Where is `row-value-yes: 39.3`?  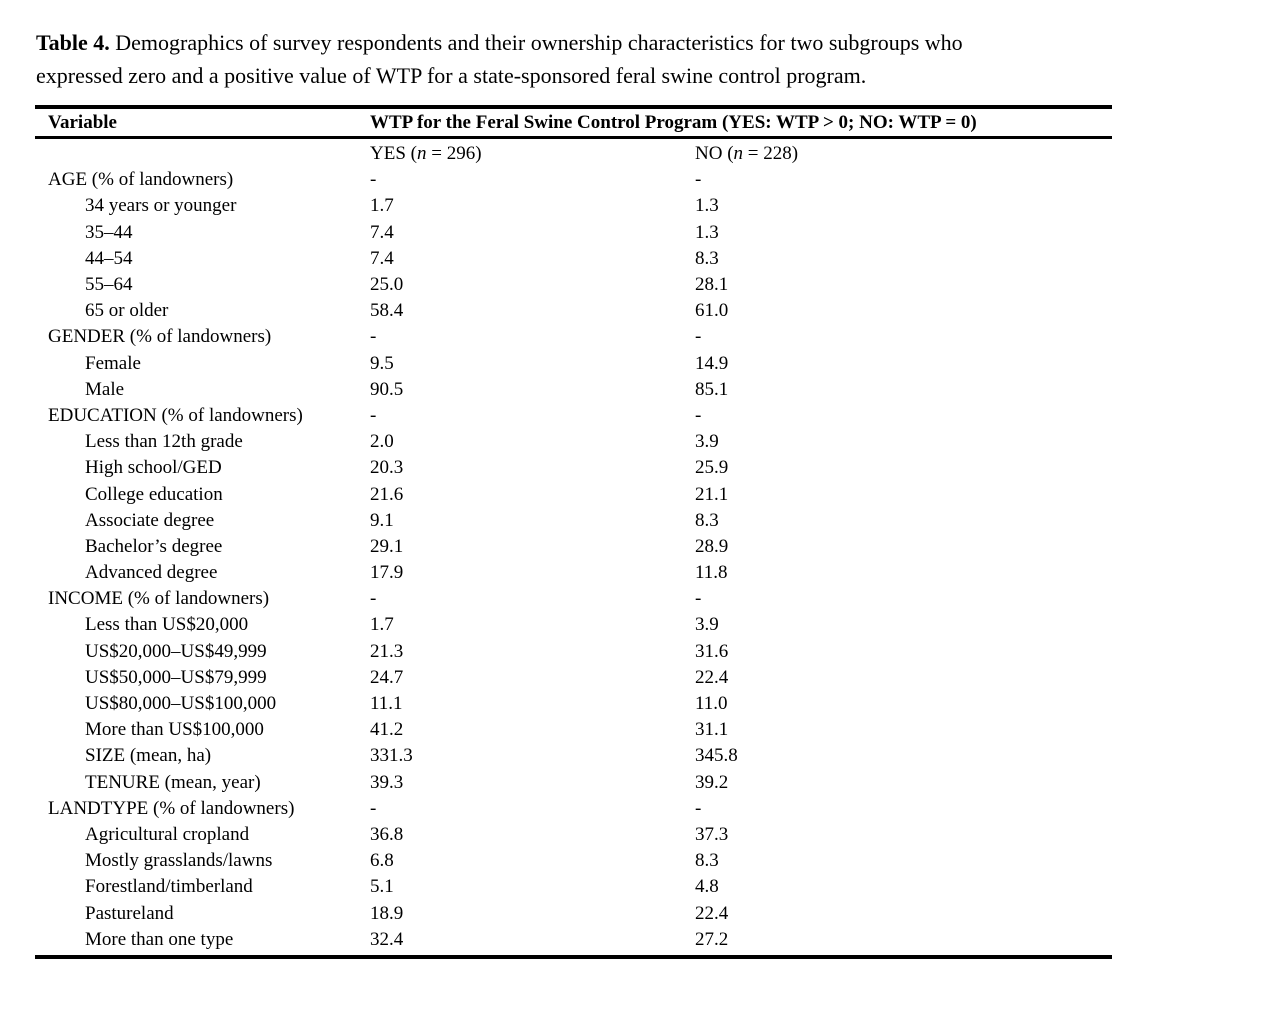 row-value-yes: 39.3 is located at coordinates (387, 782).